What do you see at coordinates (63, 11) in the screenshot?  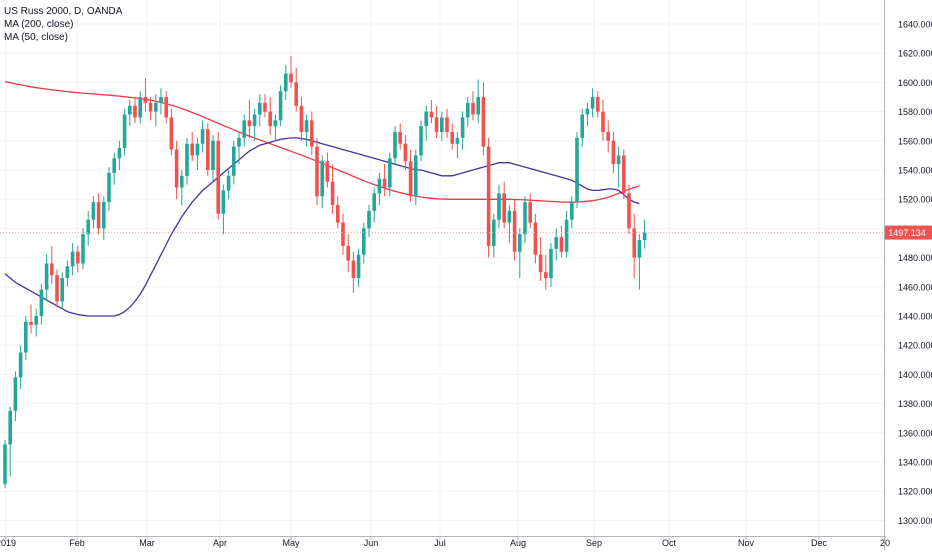 I see `symbol-title: US Russ 2000, D, OANDA` at bounding box center [63, 11].